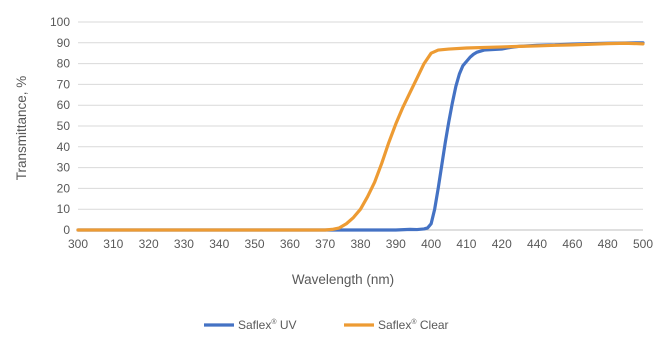  What do you see at coordinates (572, 244) in the screenshot?
I see `x-tick-label: 460` at bounding box center [572, 244].